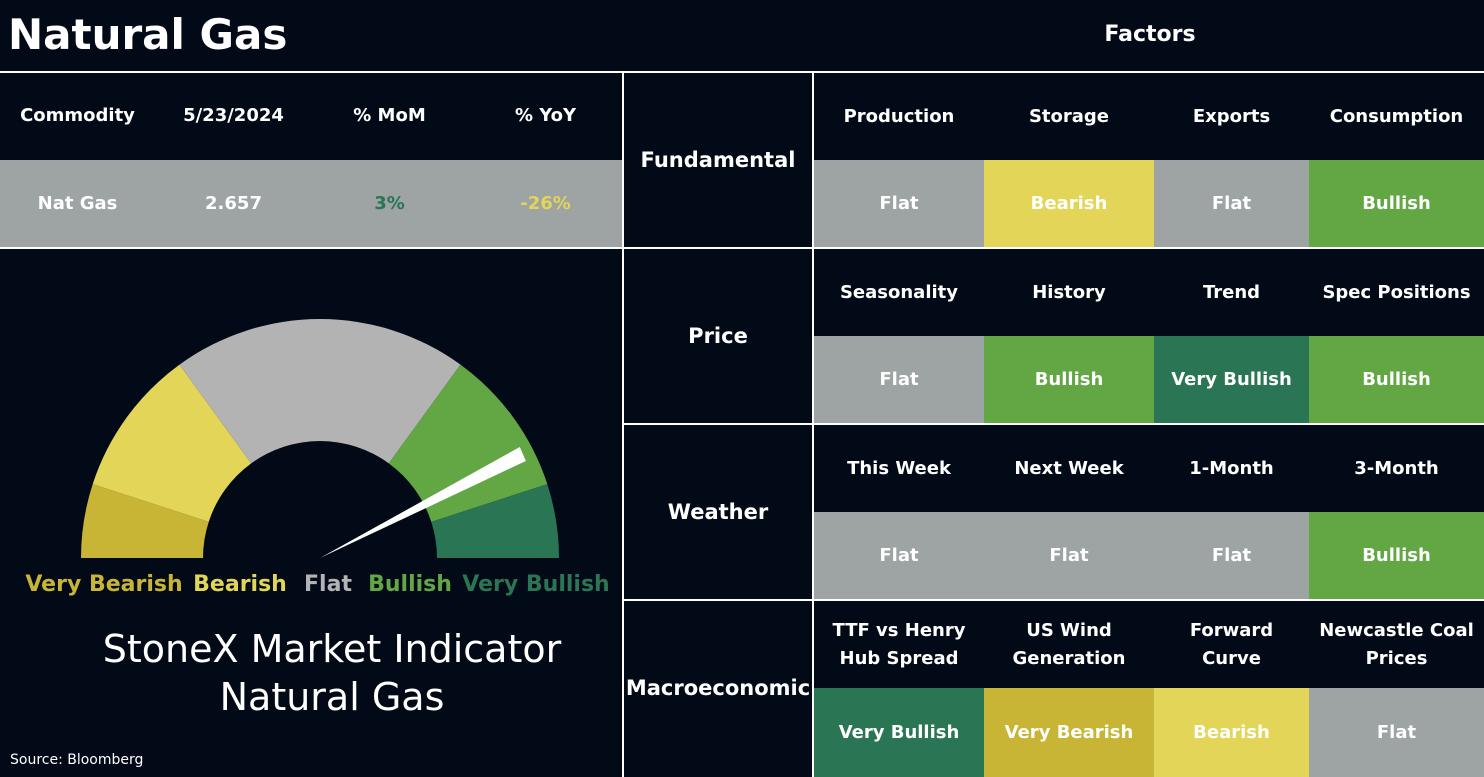 The width and height of the screenshot is (1484, 777). Describe the element at coordinates (328, 584) in the screenshot. I see `gauge-label: Flat` at that location.